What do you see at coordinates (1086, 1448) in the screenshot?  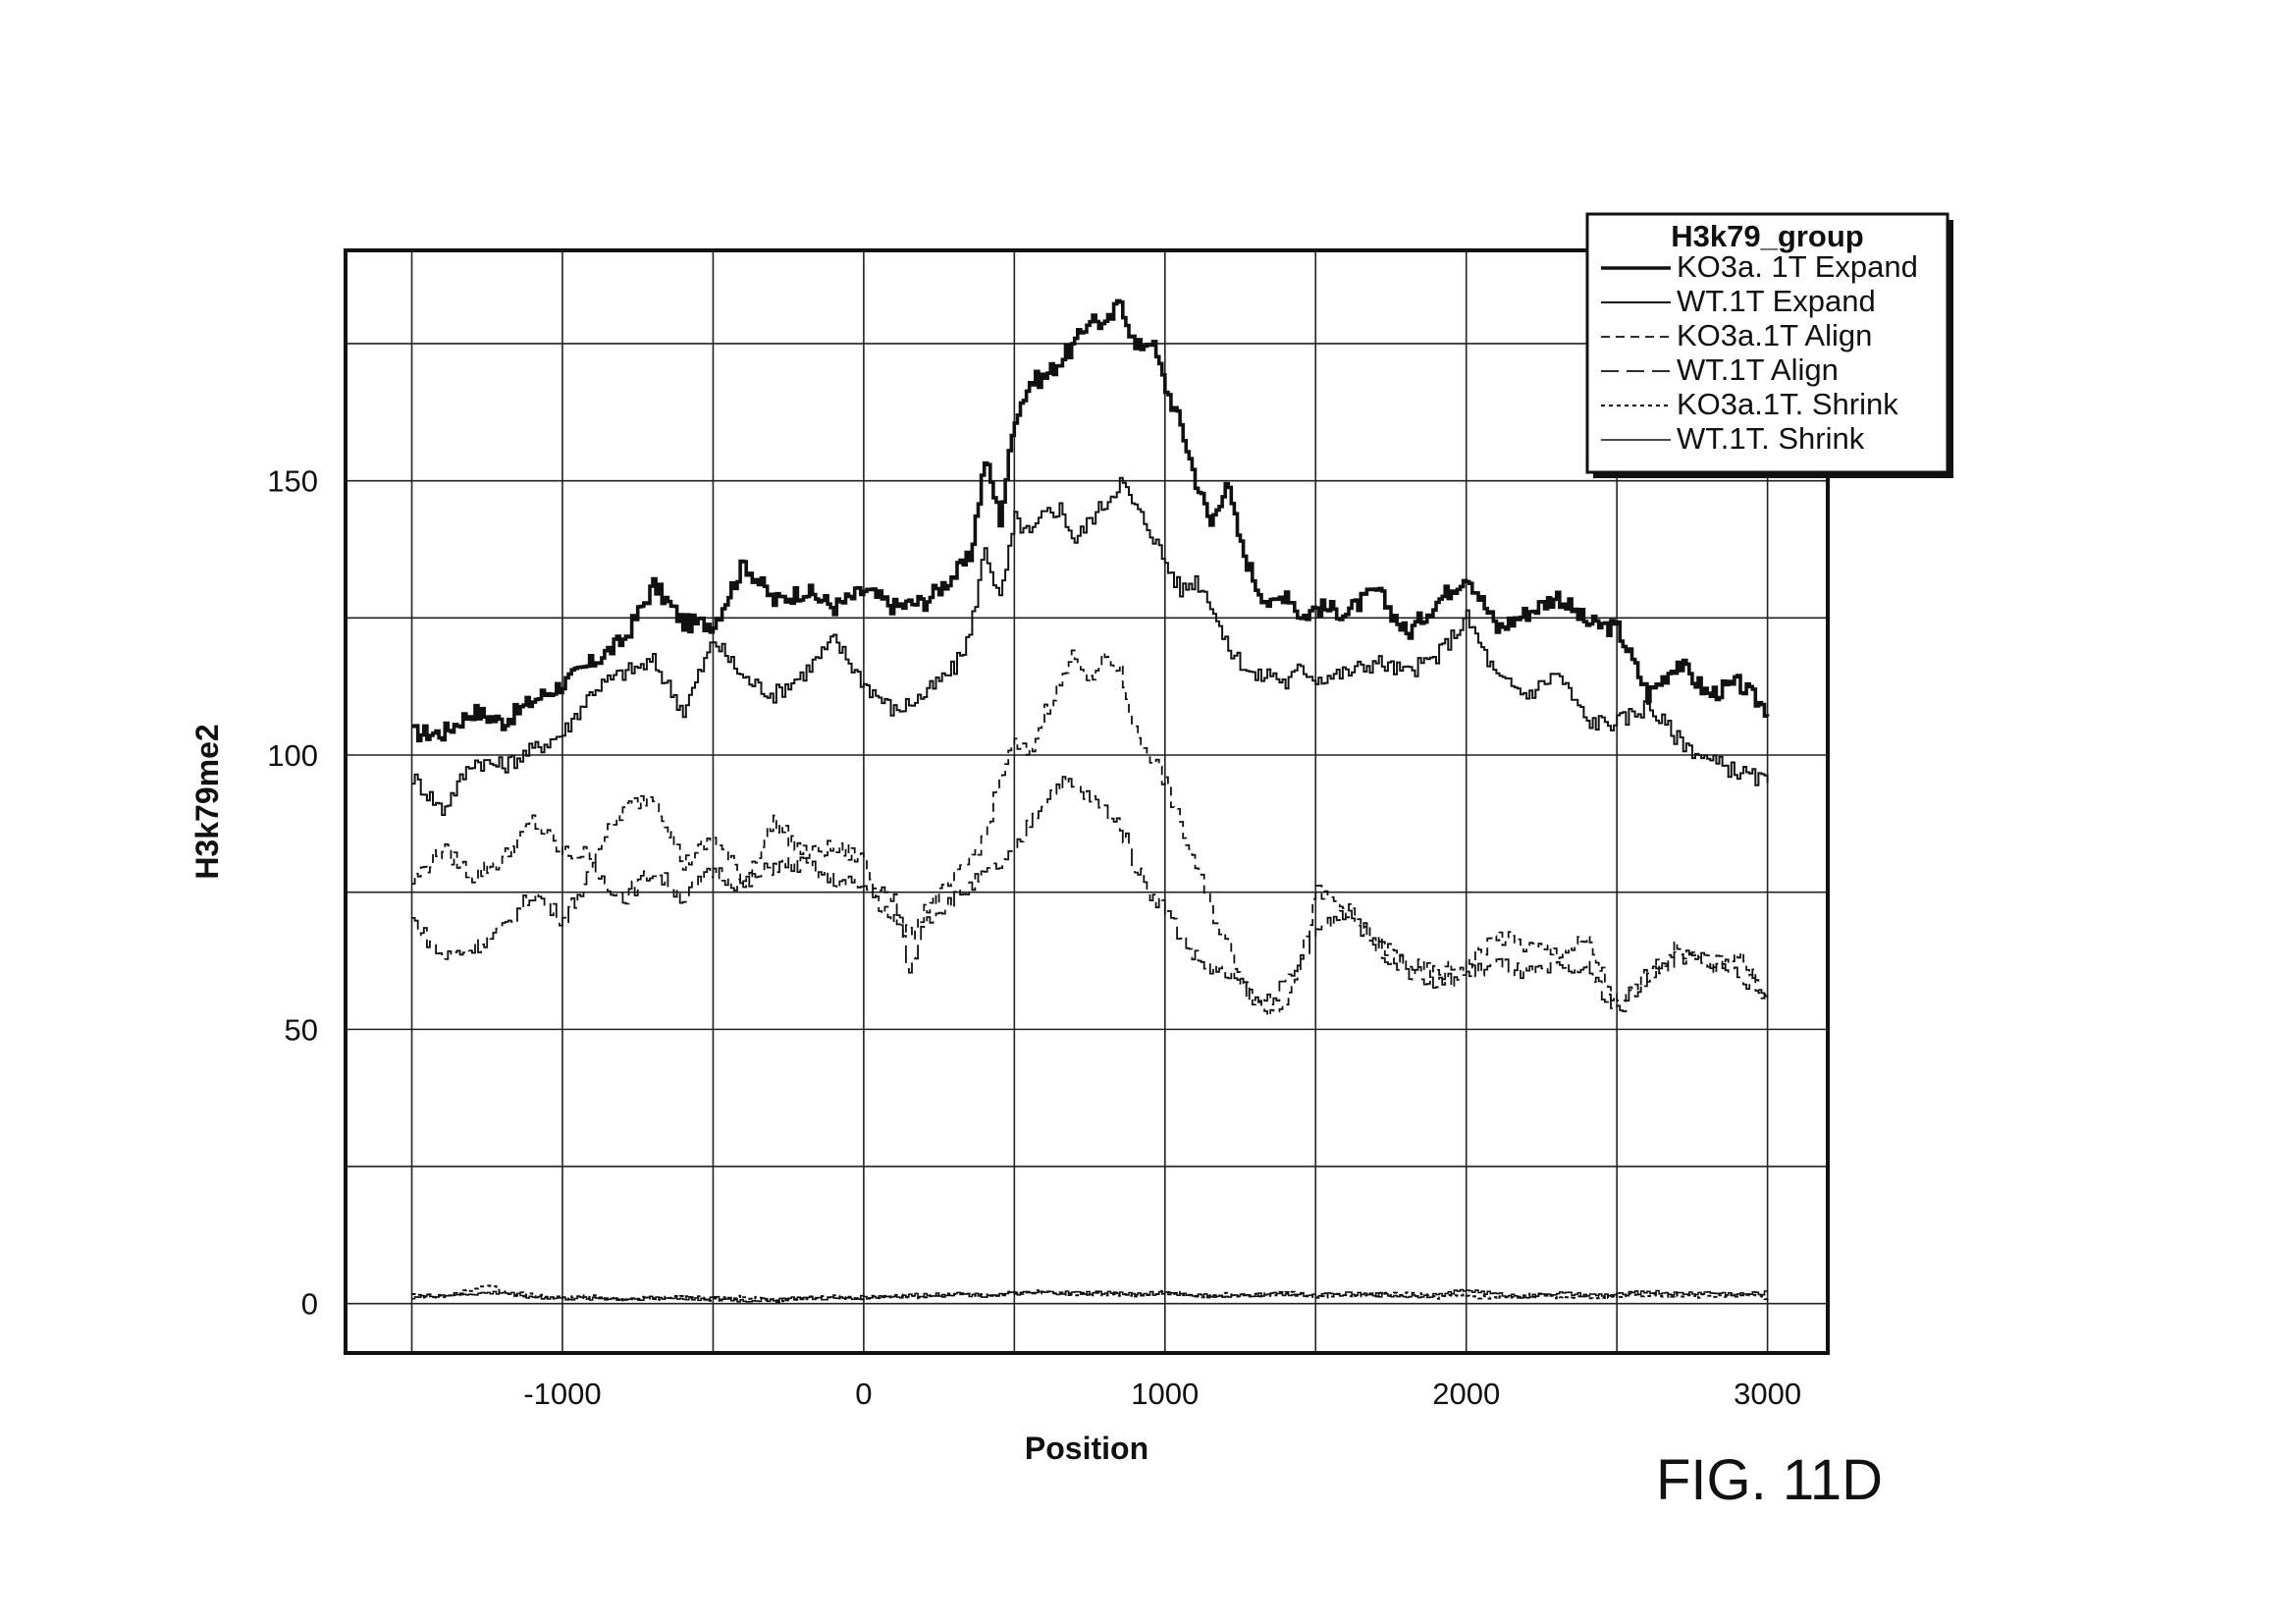 I see `x-axis-title: Position` at bounding box center [1086, 1448].